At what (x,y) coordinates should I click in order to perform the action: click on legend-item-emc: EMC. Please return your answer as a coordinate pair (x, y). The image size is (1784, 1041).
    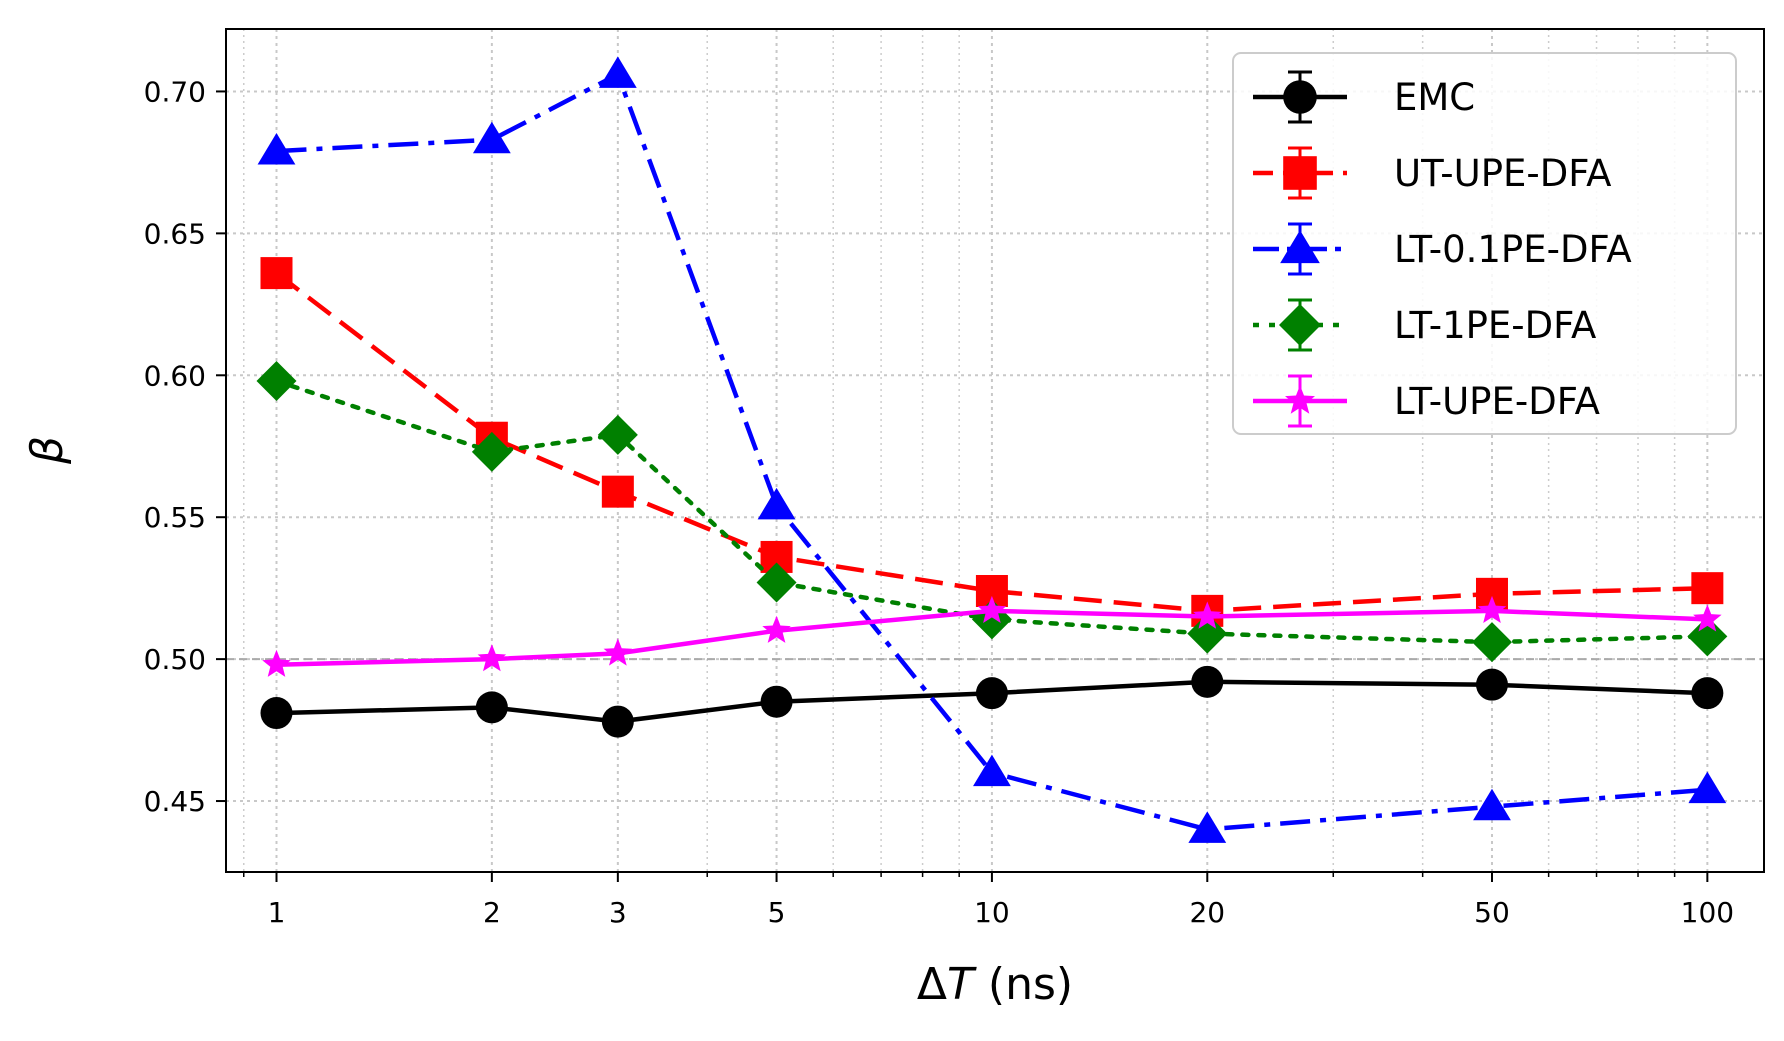
    Looking at the image, I should click on (1364, 97).